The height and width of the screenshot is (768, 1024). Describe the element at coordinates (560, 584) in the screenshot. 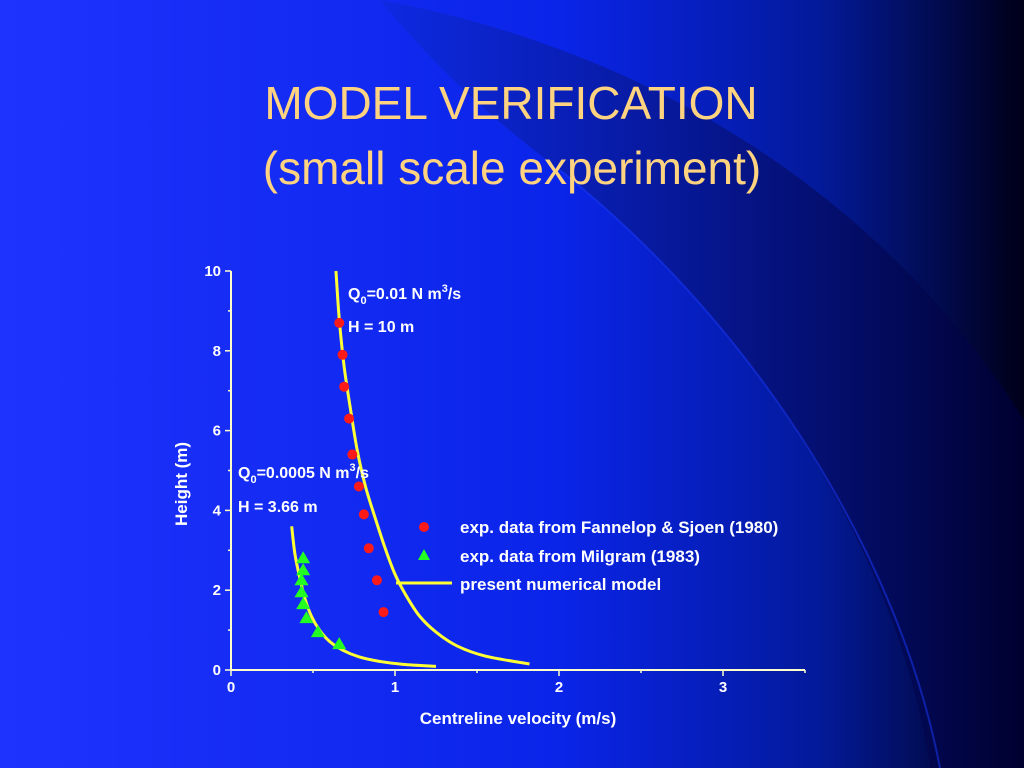

I see `legend-model-label: present numerical model` at that location.